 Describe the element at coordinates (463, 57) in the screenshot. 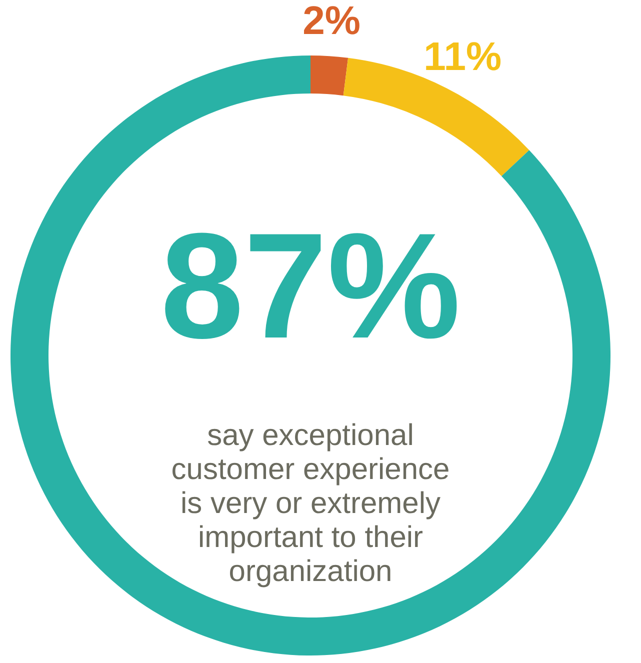

I see `data-label: 11%` at that location.